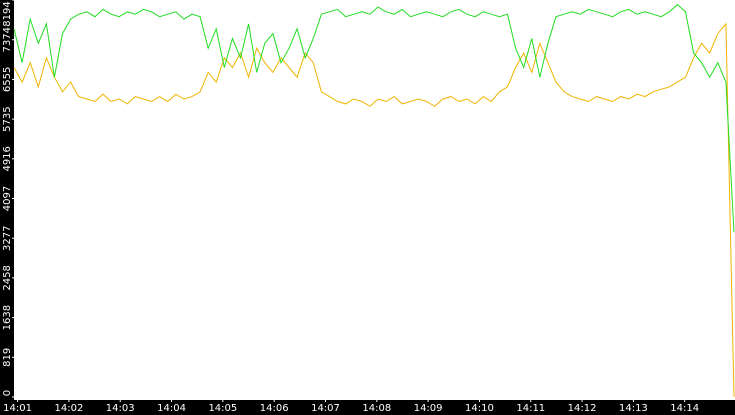 The image size is (735, 415). What do you see at coordinates (7, 118) in the screenshot?
I see `y-tick-label: 5735` at bounding box center [7, 118].